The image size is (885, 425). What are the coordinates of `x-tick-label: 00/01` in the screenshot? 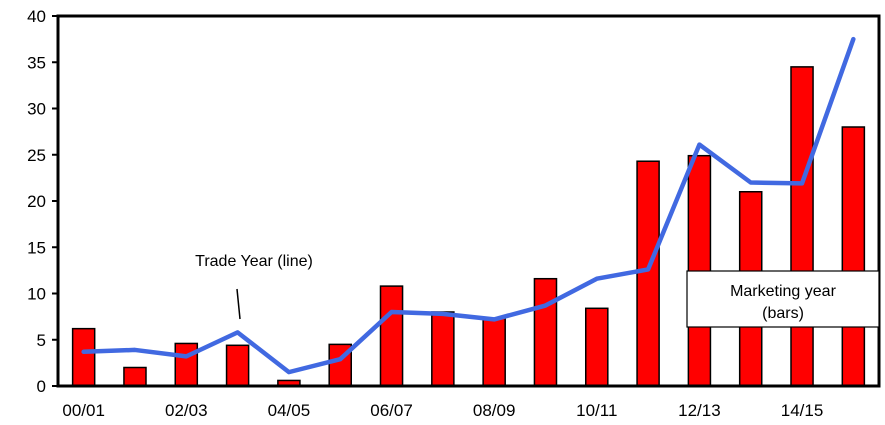 It's located at (83, 410).